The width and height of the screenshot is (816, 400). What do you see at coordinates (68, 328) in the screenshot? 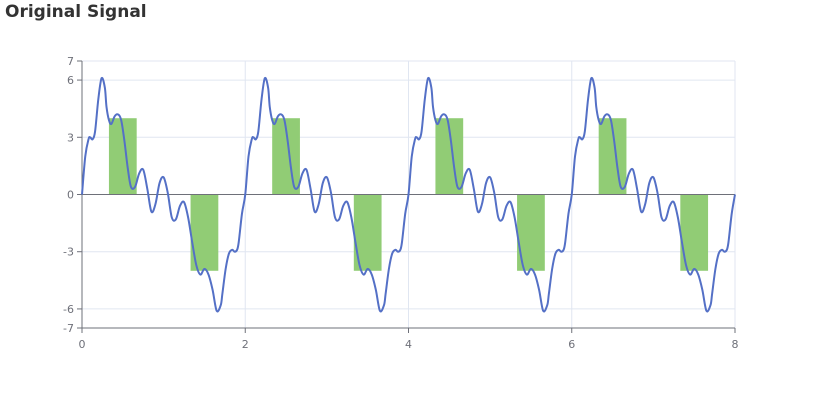
I see `y-tick-label: -7` at bounding box center [68, 328].